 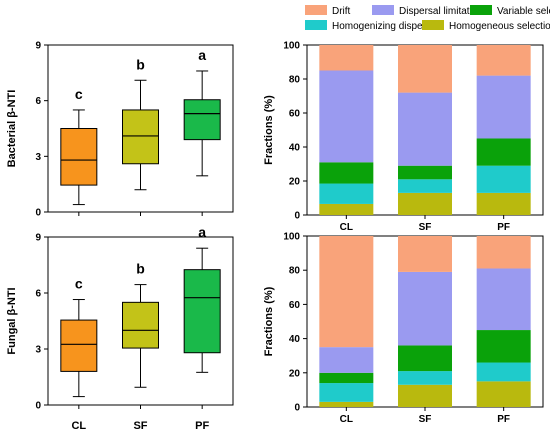 What do you see at coordinates (12, 320) in the screenshot?
I see `y-axis-label: Fungal β-NTI` at bounding box center [12, 320].